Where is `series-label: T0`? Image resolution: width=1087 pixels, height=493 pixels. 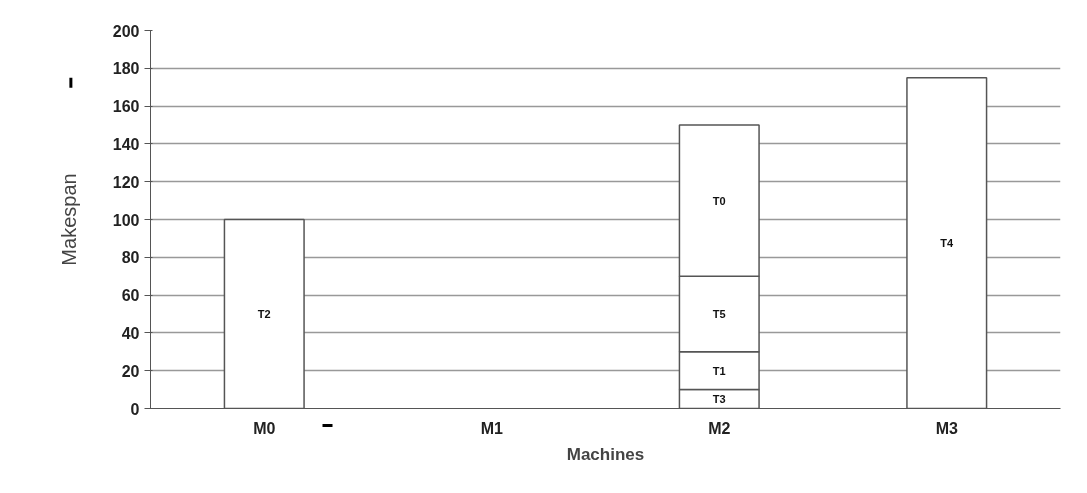 series-label: T0 is located at coordinates (719, 200).